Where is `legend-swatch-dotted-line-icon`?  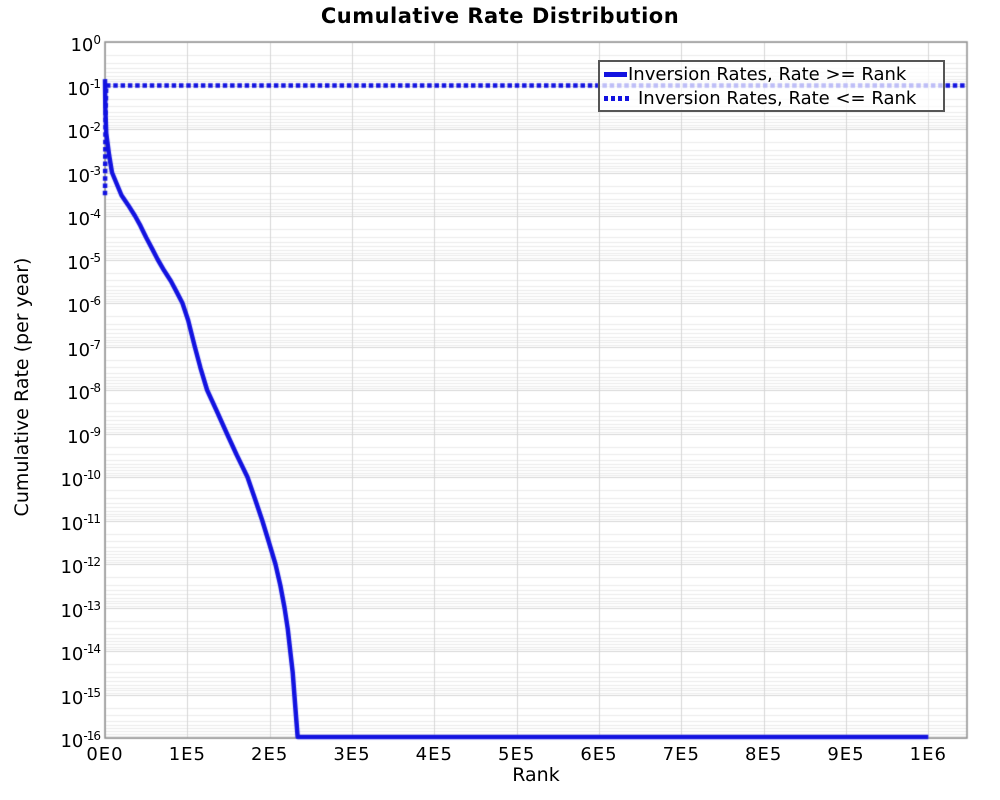 legend-swatch-dotted-line-icon is located at coordinates (617, 98).